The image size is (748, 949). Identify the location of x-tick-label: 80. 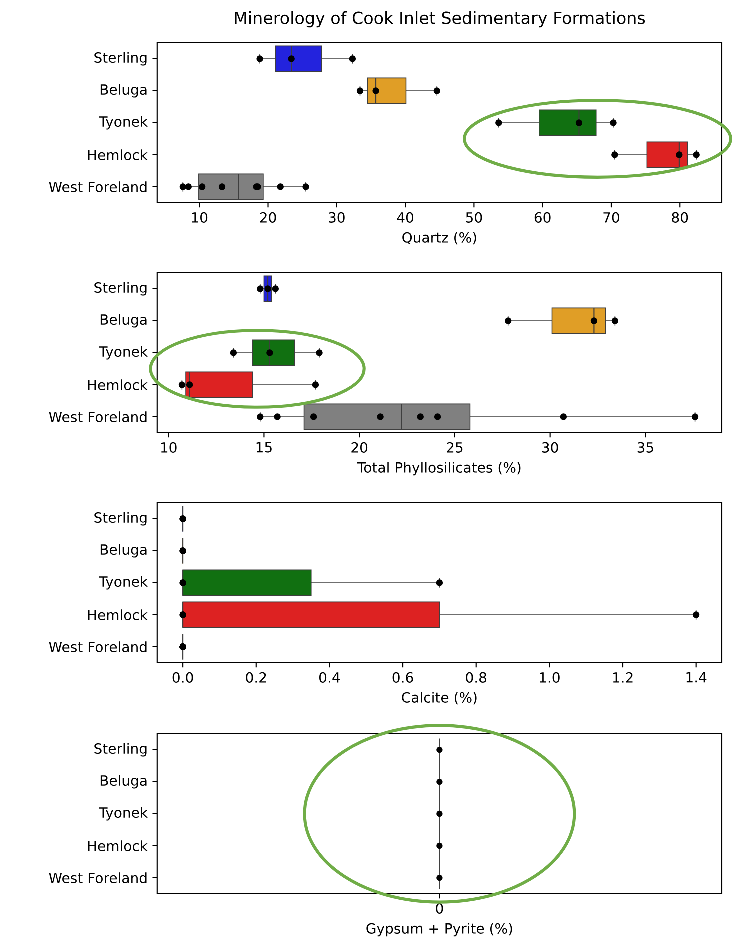
(680, 217).